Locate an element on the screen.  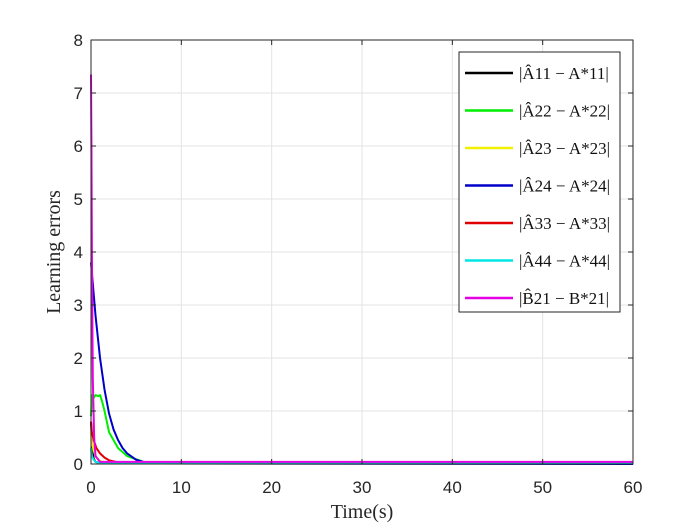
x-tick-label: 40 is located at coordinates (452, 487).